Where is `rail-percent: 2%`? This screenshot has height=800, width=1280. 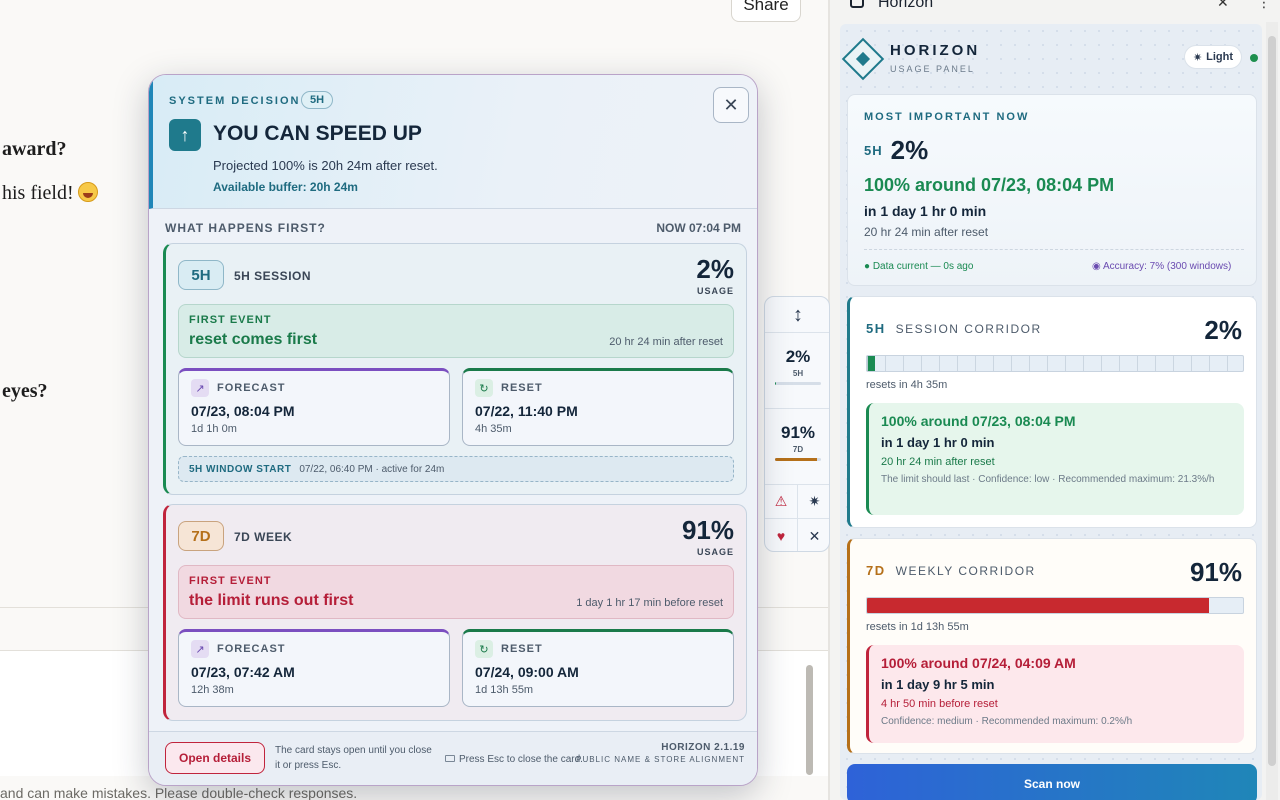 rail-percent: 2% is located at coordinates (798, 356).